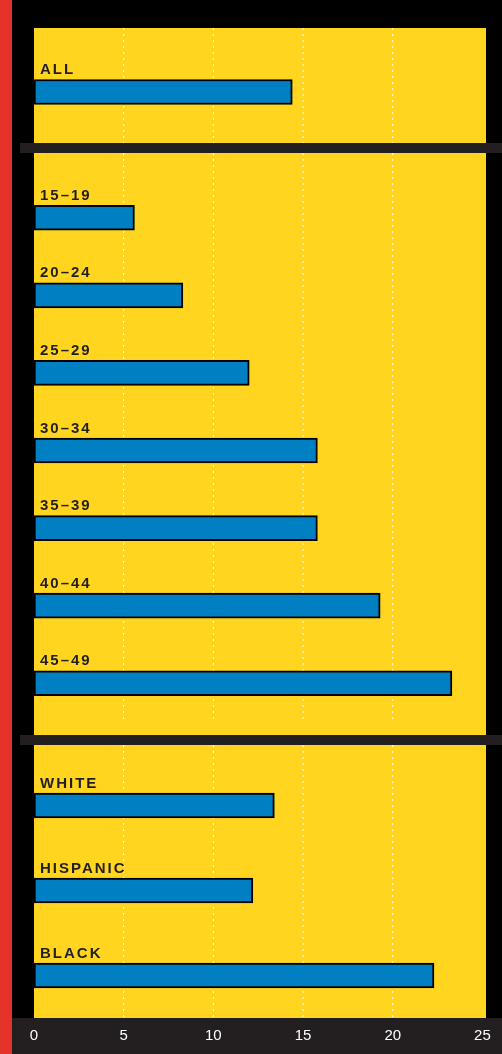 The image size is (502, 1054). What do you see at coordinates (303, 1035) in the screenshot?
I see `x-tick-label: 15` at bounding box center [303, 1035].